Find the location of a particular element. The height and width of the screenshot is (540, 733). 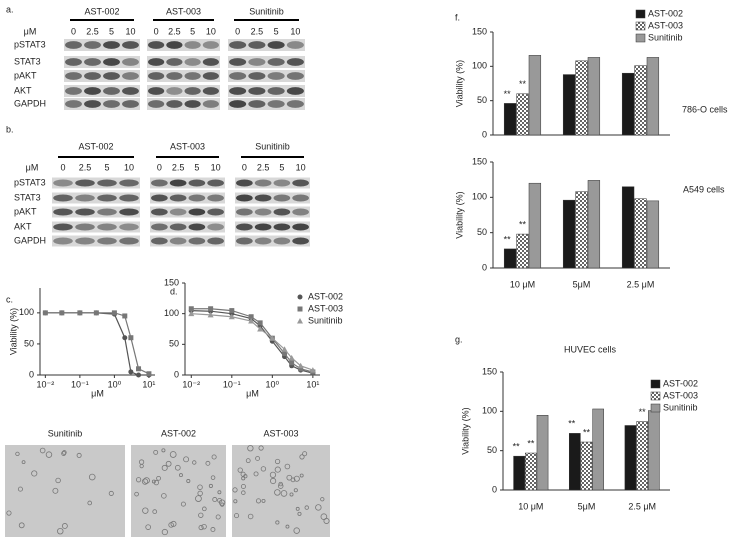

y-tick-label: 50 is located at coordinates (482, 232).